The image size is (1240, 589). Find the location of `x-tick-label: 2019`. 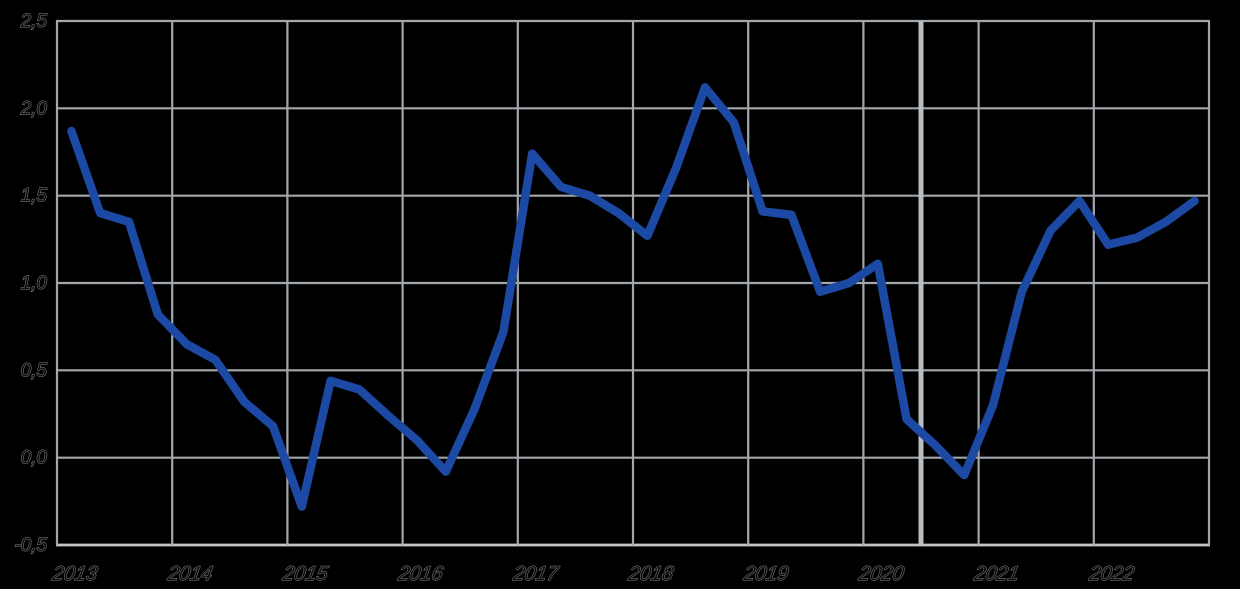

x-tick-label: 2019 is located at coordinates (765, 574).